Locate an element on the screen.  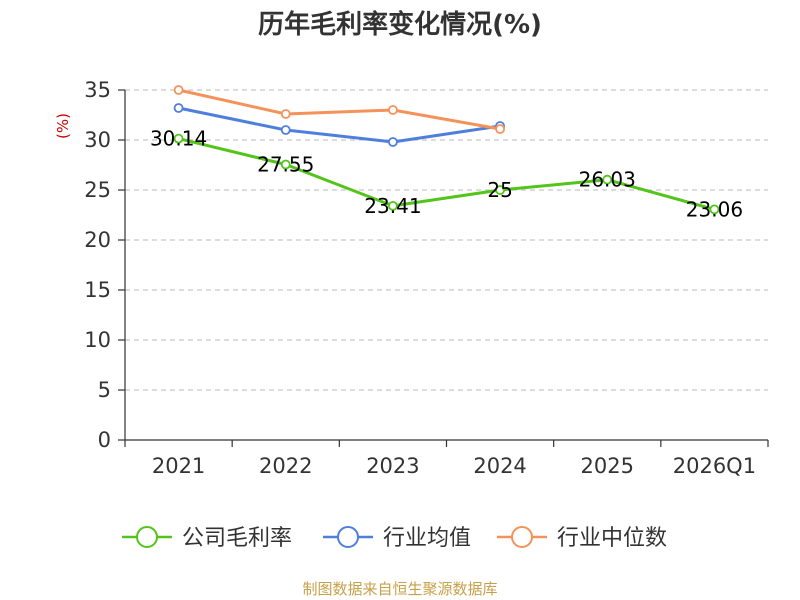
series-lines is located at coordinates (446, 150).